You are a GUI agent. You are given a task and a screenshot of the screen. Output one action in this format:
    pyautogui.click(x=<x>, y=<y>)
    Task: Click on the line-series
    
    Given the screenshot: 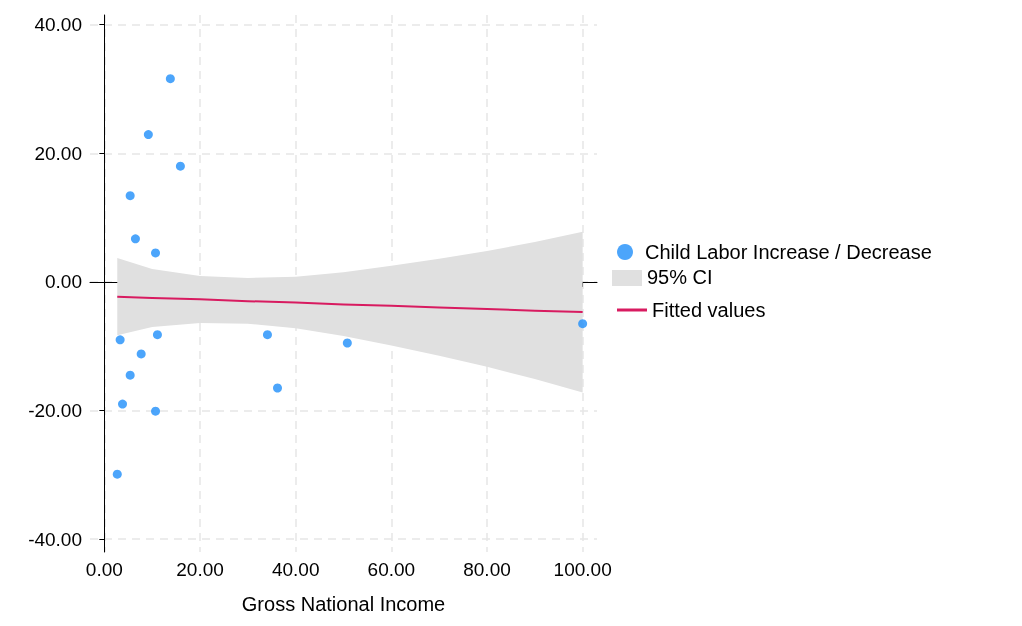 What is the action you would take?
    pyautogui.click(x=350, y=304)
    